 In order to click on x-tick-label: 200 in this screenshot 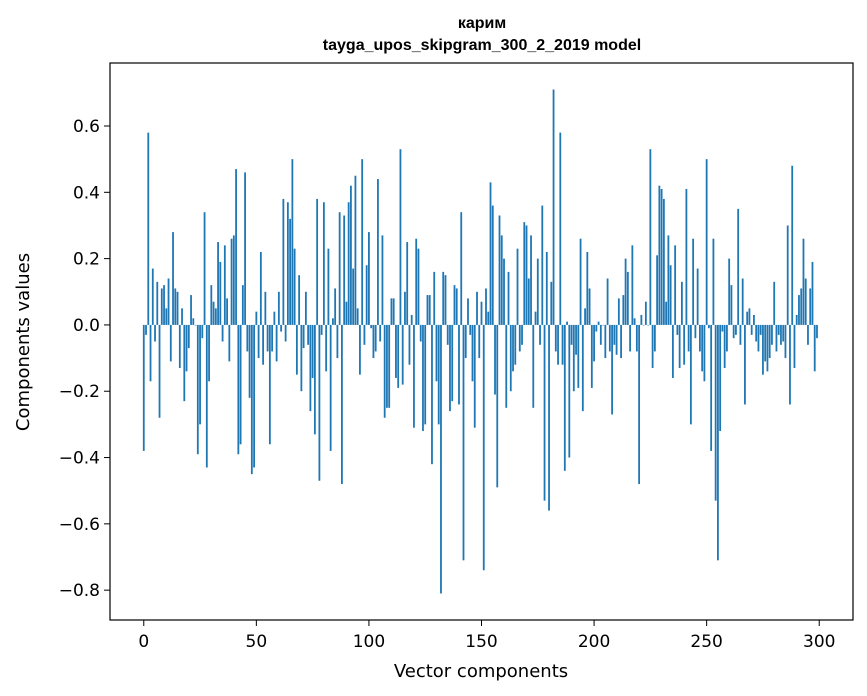, I will do `click(594, 642)`.